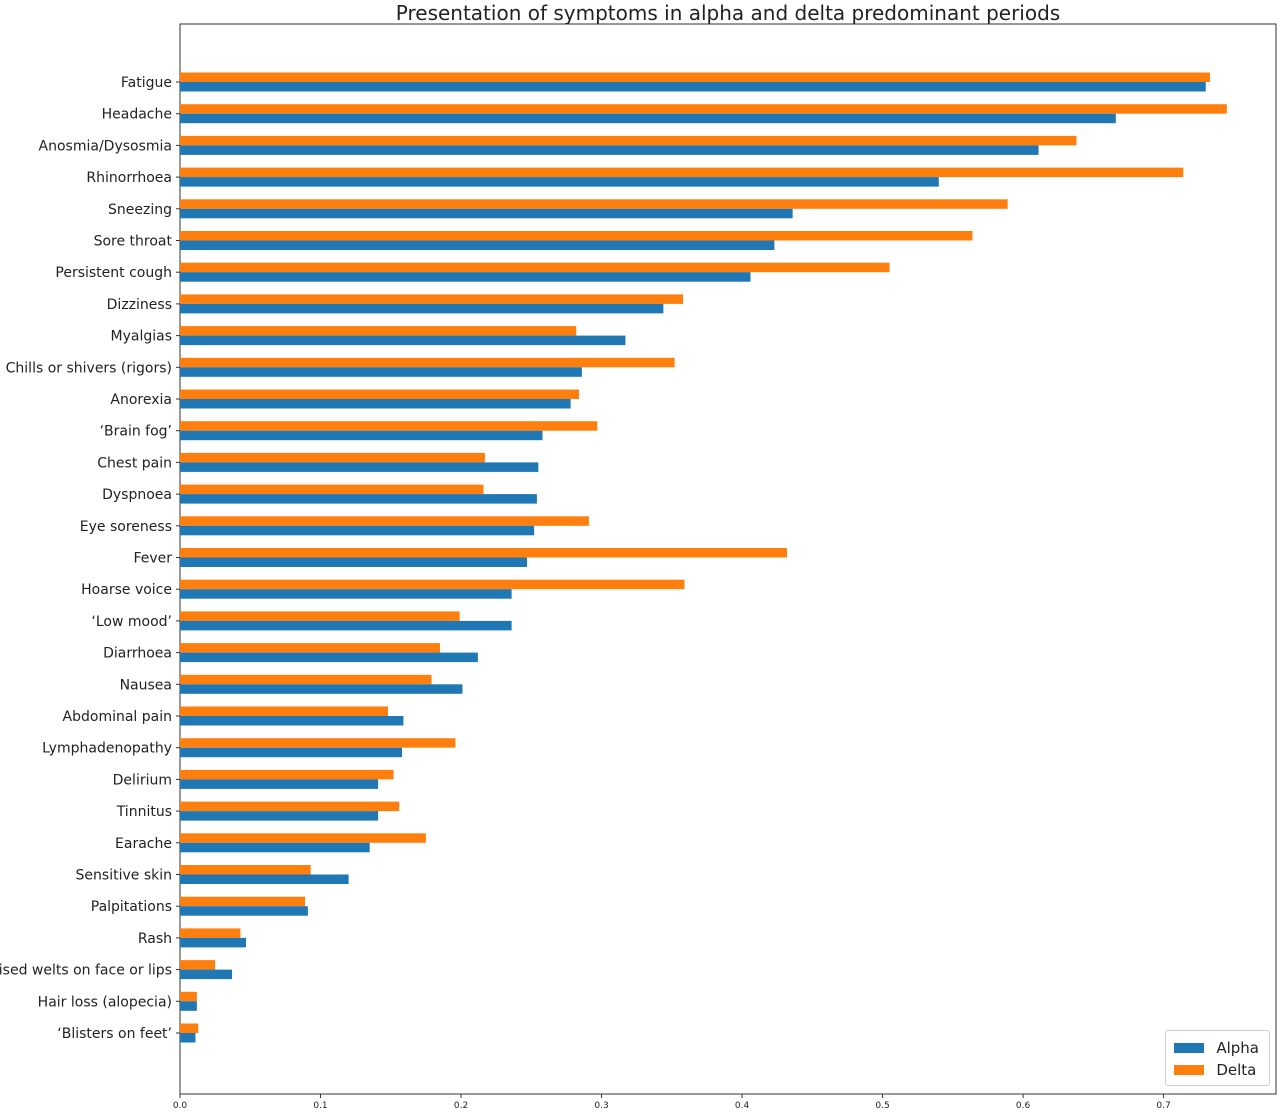 This screenshot has height=1117, width=1280. I want to click on x-tick-label: 0.5, so click(882, 1106).